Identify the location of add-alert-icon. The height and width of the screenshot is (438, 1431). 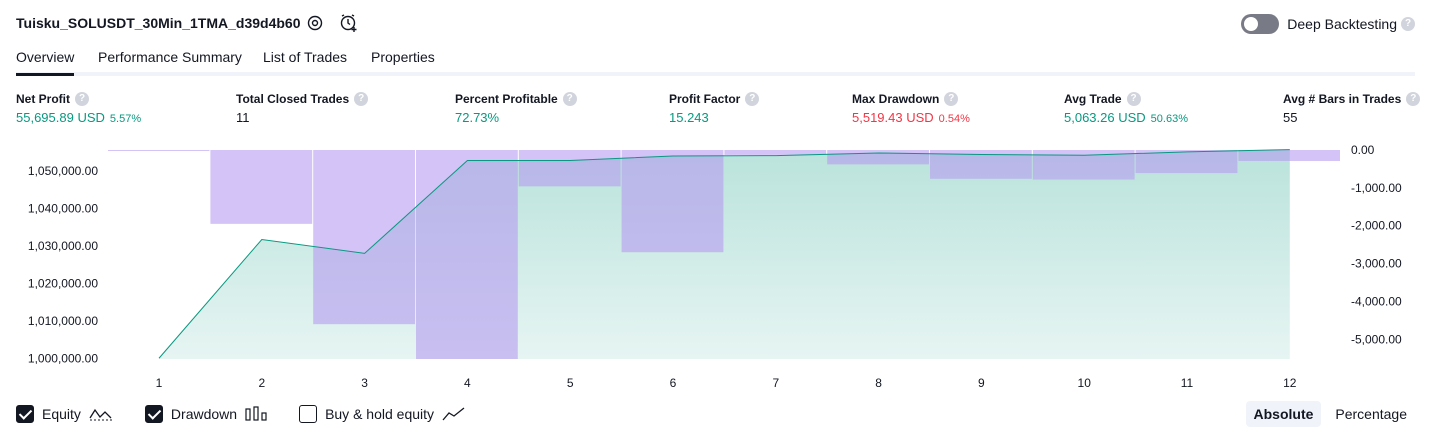
(349, 23).